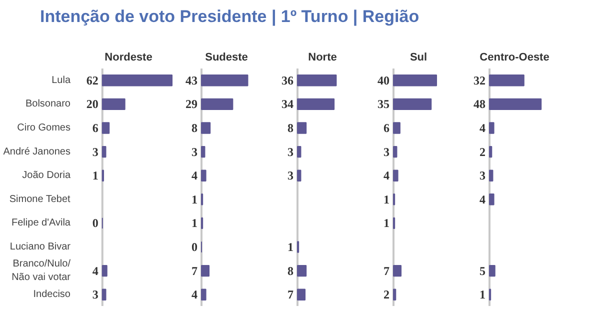  Describe the element at coordinates (46, 176) in the screenshot. I see `y-tick-label: João Doria` at that location.